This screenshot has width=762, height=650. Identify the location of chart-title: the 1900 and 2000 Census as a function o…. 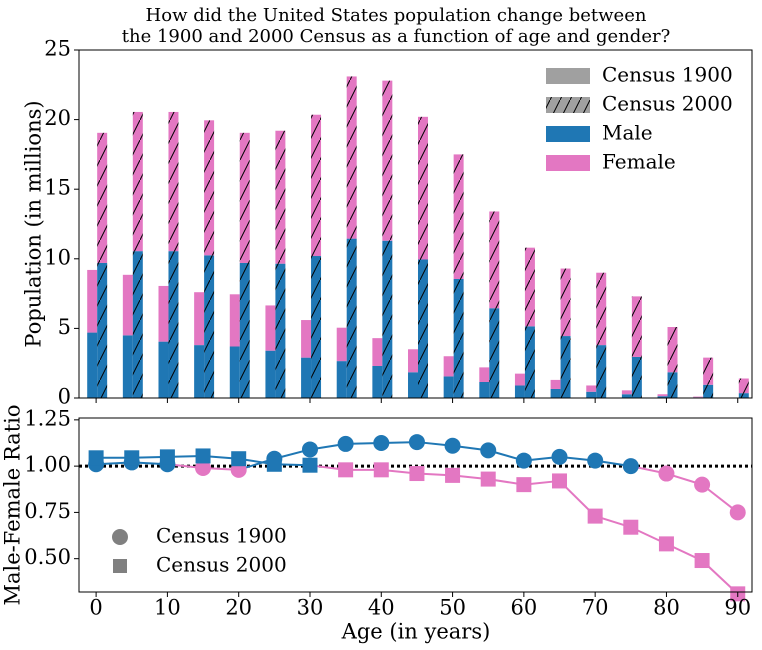
(396, 36).